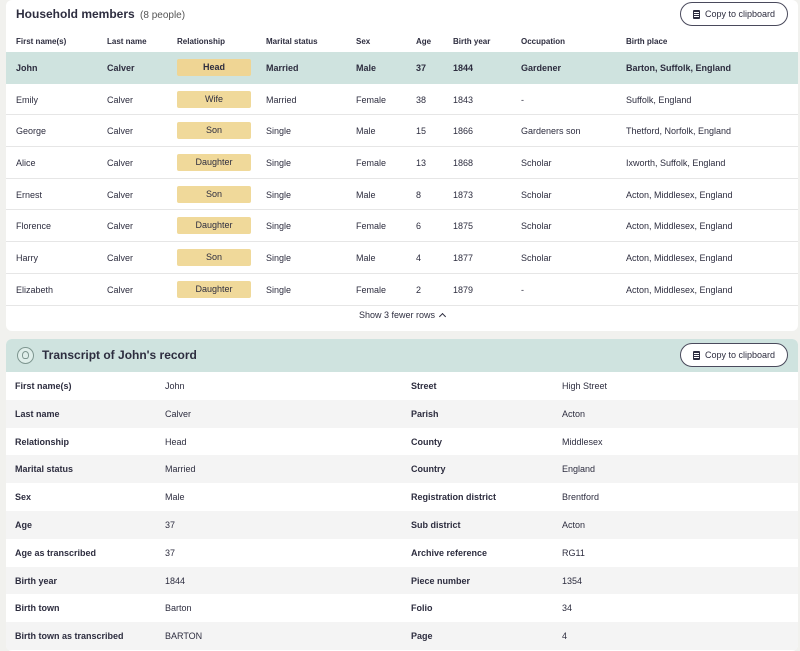 The height and width of the screenshot is (651, 800). What do you see at coordinates (36, 580) in the screenshot?
I see `field-label: Birth year` at bounding box center [36, 580].